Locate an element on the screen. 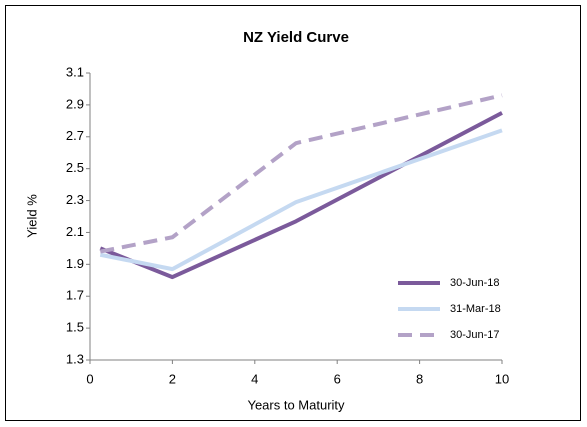 Image resolution: width=587 pixels, height=427 pixels. y-tick-label: 2.1 is located at coordinates (75, 231).